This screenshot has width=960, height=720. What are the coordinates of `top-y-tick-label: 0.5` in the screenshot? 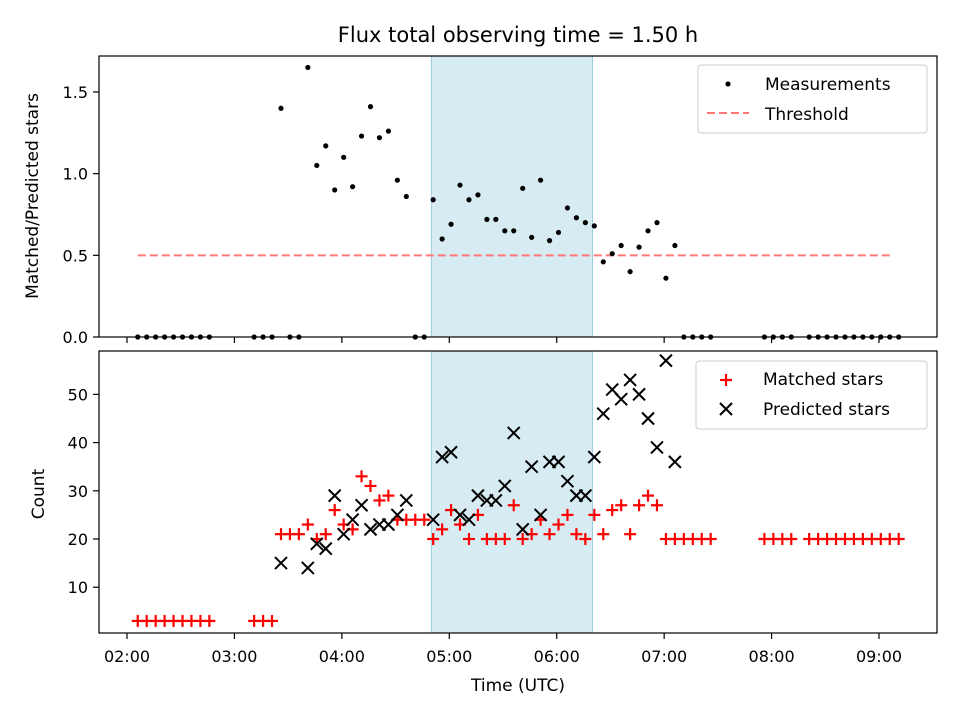 It's located at (75, 255).